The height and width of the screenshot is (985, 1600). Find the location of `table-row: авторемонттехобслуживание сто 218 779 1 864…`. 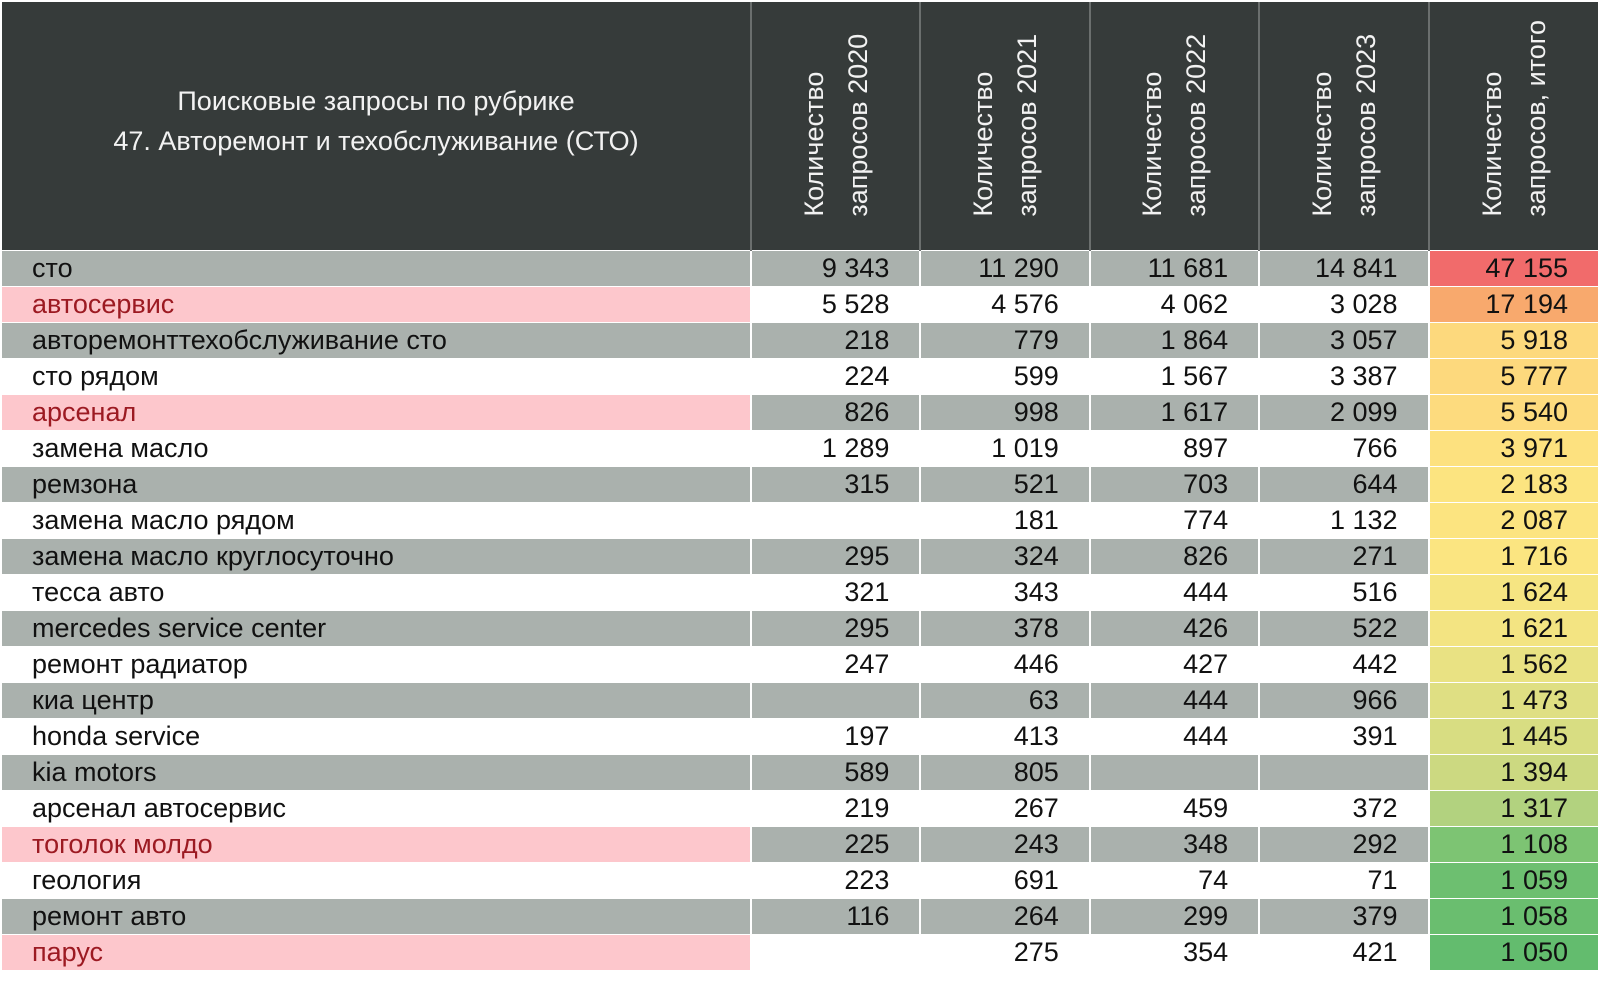

table-row: авторемонттехобслуживание сто 218 779 1 864… is located at coordinates (800, 340).